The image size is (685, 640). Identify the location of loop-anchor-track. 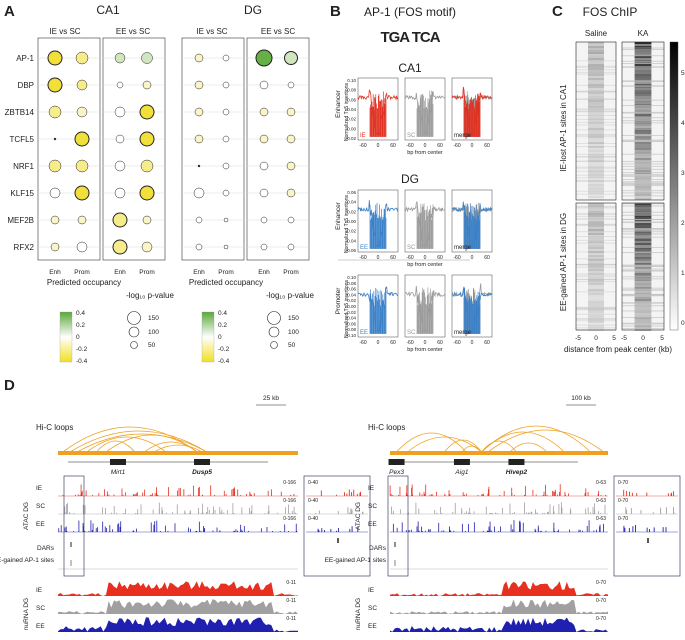
(499, 453).